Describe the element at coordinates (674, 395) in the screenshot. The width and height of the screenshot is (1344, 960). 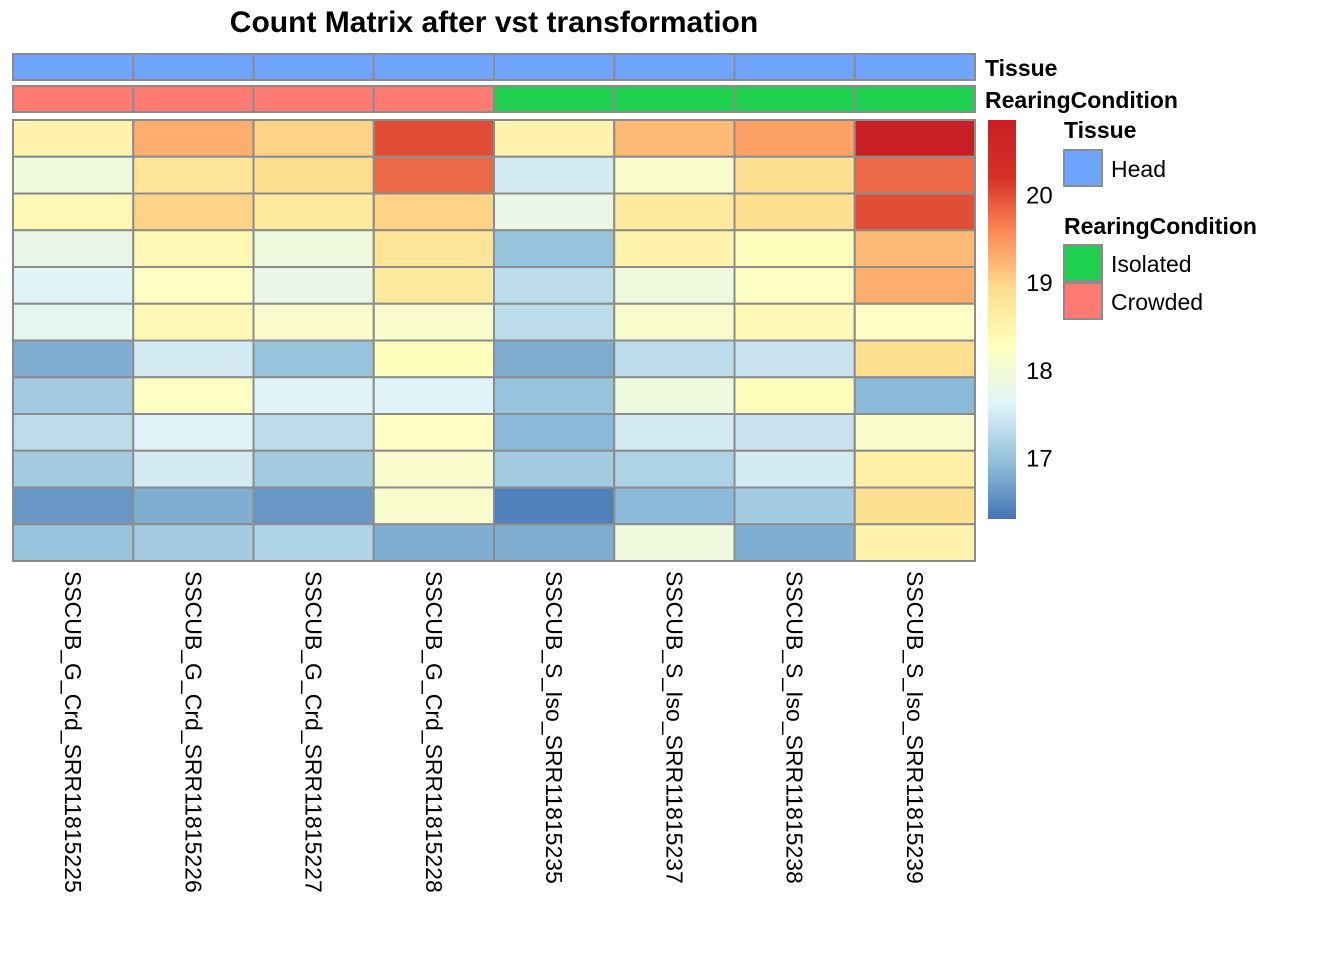
I see `heatmap-cell-r8-c6` at that location.